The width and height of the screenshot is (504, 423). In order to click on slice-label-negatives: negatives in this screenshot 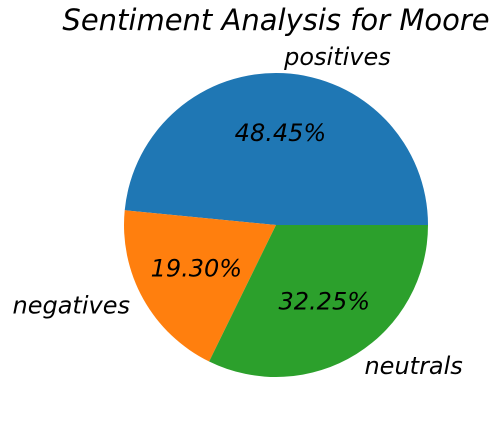, I will do `click(71, 305)`.